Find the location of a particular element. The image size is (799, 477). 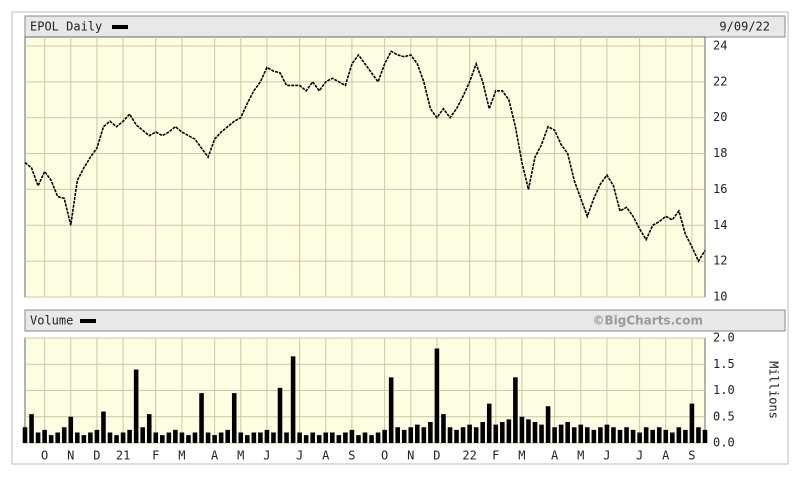

x-tick-label: 21 is located at coordinates (123, 456).